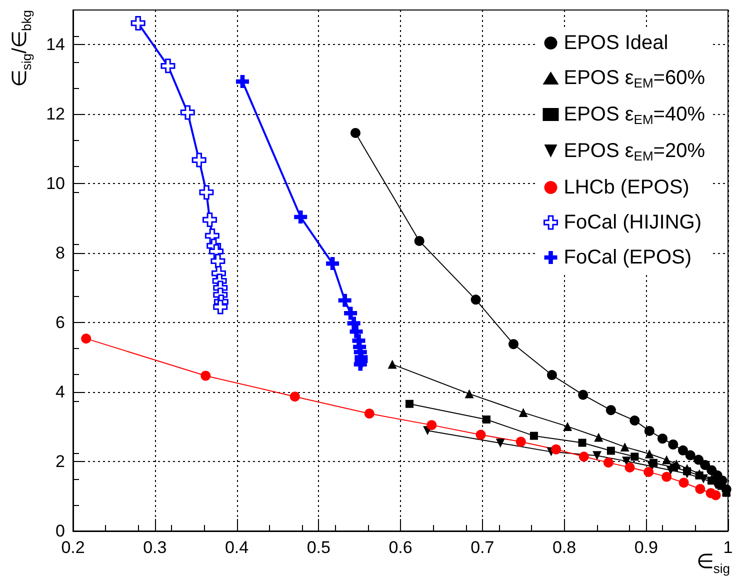 This screenshot has width=738, height=585. I want to click on y-tick-label: 2, so click(60, 462).